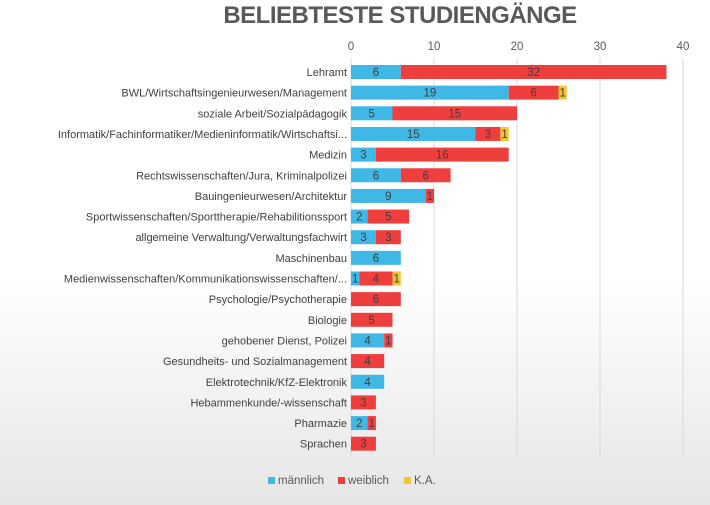 The image size is (710, 505). Describe the element at coordinates (683, 47) in the screenshot. I see `x-tick-label: 40` at that location.